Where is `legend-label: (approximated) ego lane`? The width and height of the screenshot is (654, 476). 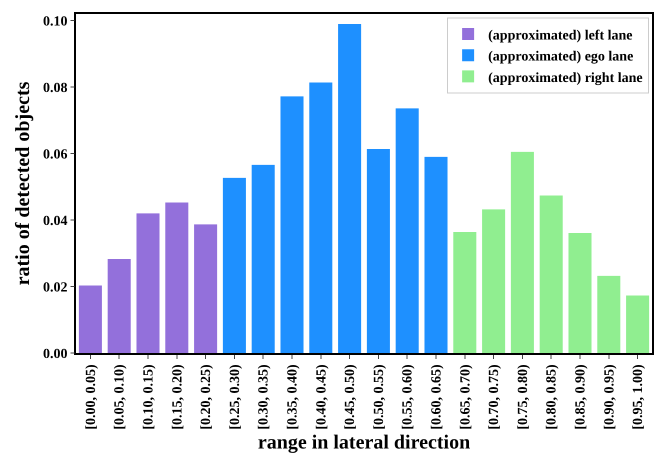 legend-label: (approximated) ego lane is located at coordinates (561, 57).